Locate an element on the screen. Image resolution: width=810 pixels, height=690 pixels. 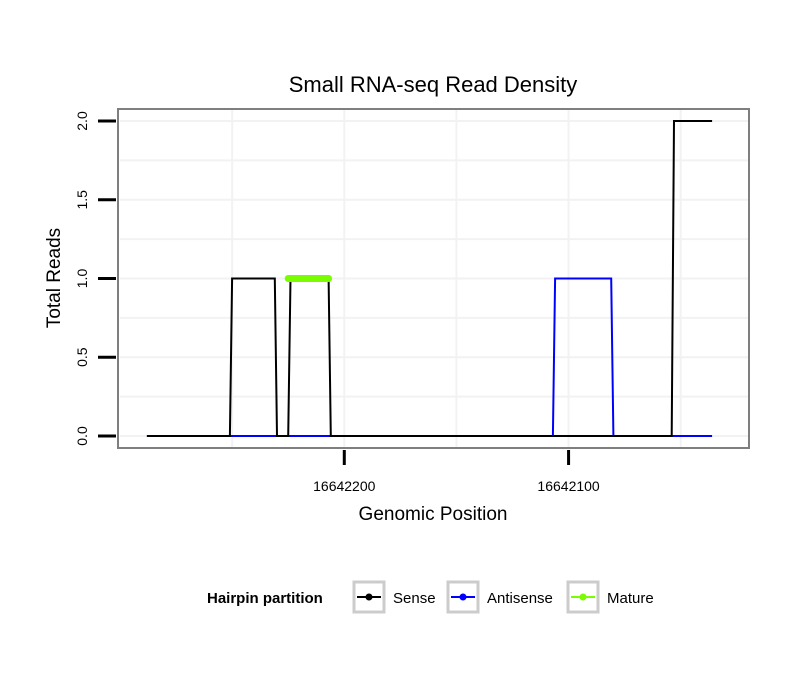
legend-point-mature is located at coordinates (583, 597).